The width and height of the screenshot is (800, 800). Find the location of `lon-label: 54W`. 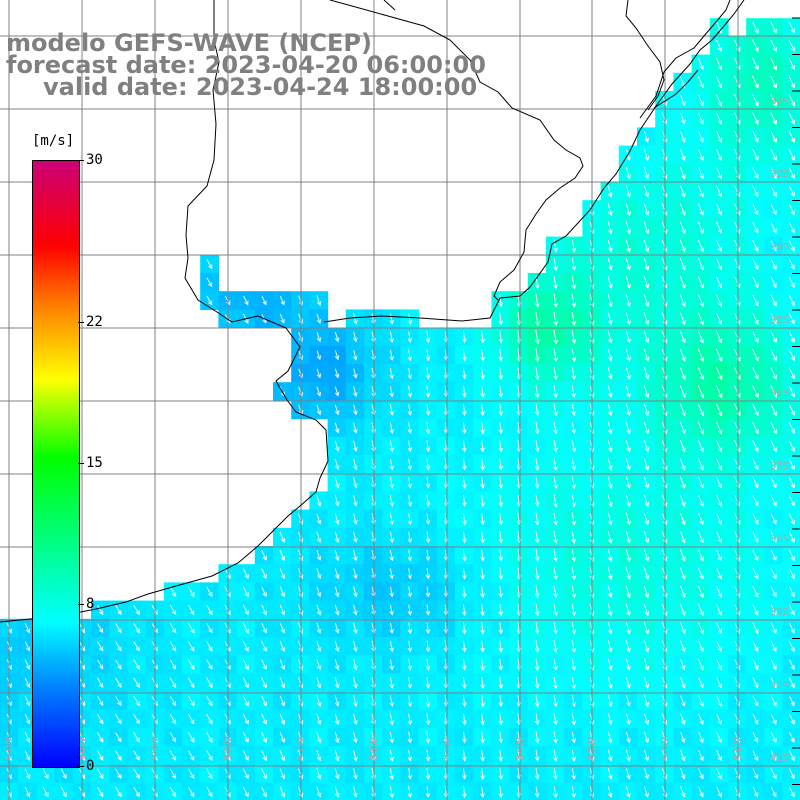

lon-label: 54W is located at coordinates (520, 748).